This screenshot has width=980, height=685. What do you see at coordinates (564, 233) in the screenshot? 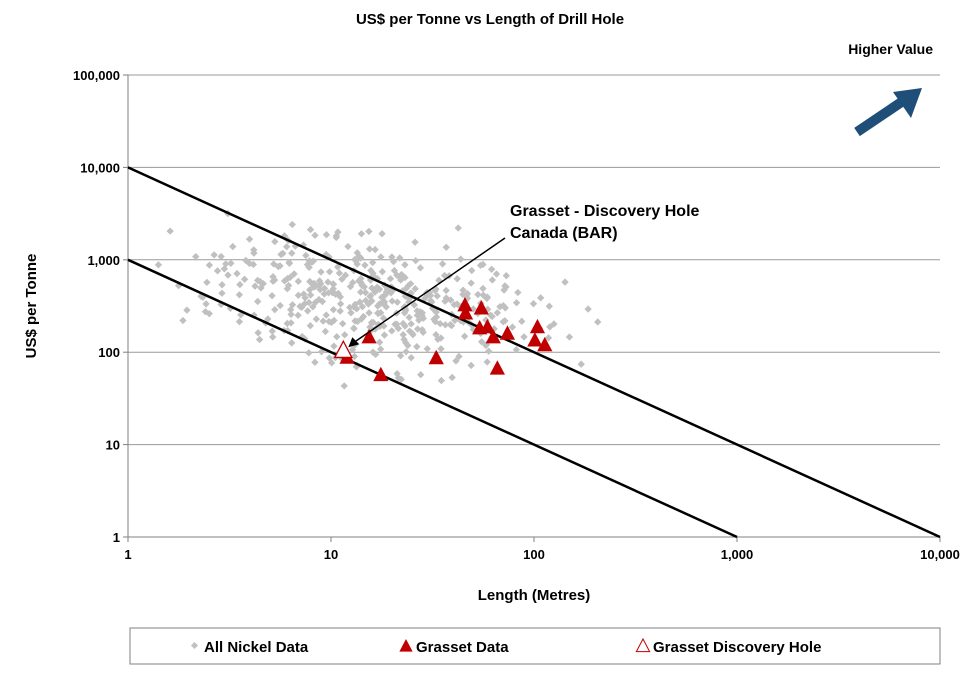
I see `annotation-line-2: Canada (BAR)` at bounding box center [564, 233].